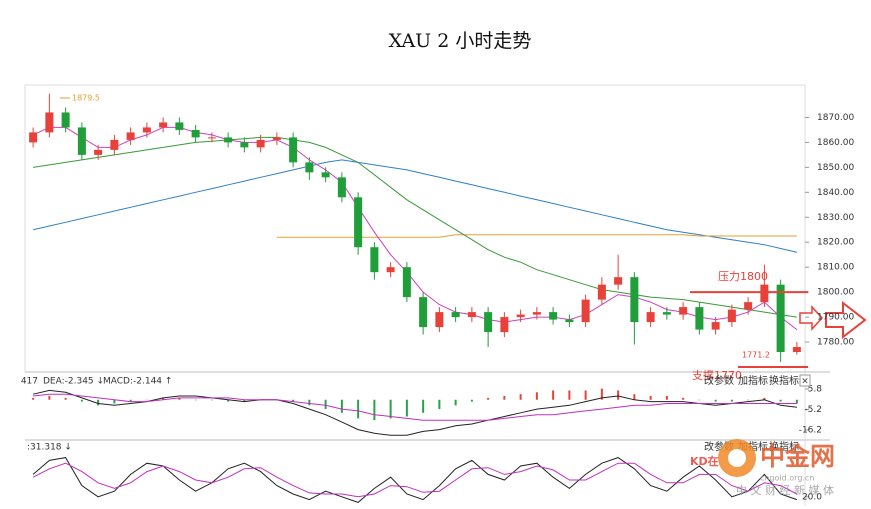  What do you see at coordinates (810, 430) in the screenshot?
I see `y-tick-label: -16.2` at bounding box center [810, 430].